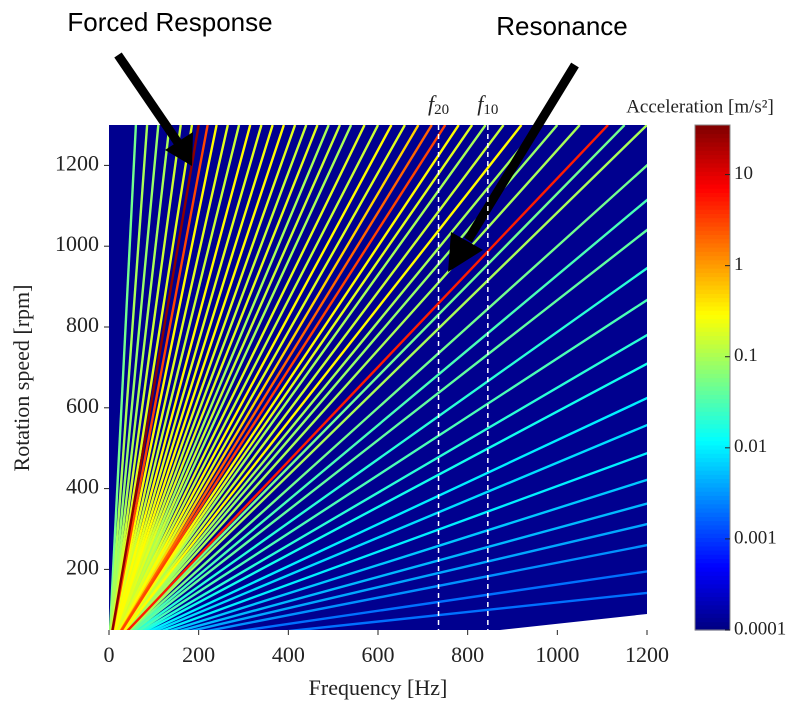 The height and width of the screenshot is (707, 811). What do you see at coordinates (739, 264) in the screenshot?
I see `colorbar-tick-label: 1` at bounding box center [739, 264].